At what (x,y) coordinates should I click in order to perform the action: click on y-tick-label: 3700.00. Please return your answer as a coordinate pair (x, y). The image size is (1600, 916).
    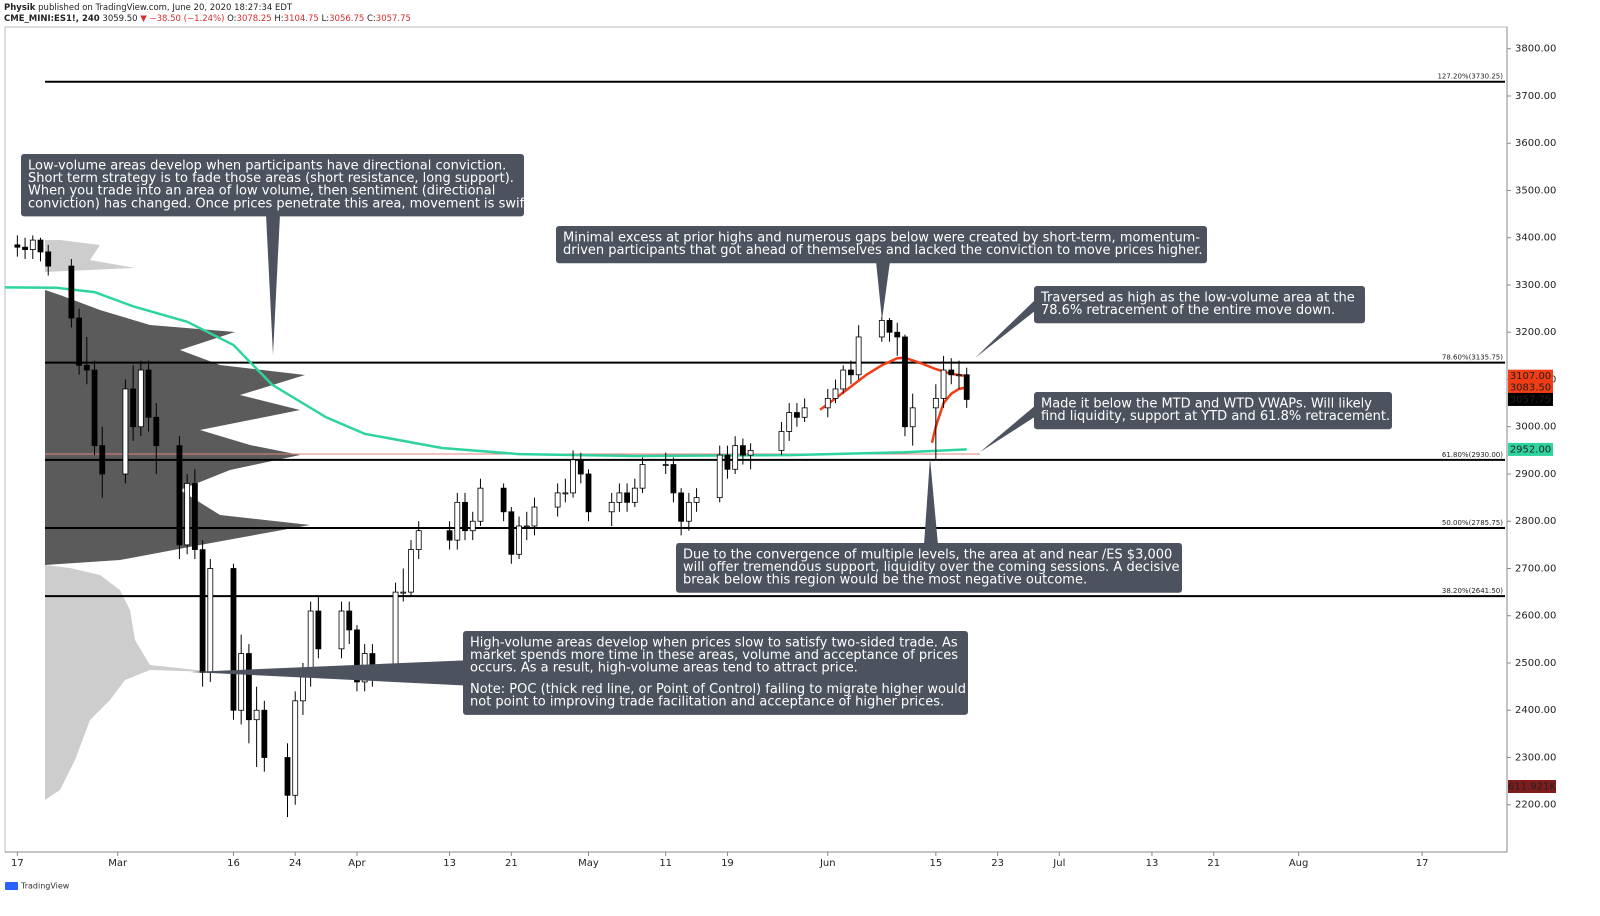
    Looking at the image, I should click on (1535, 96).